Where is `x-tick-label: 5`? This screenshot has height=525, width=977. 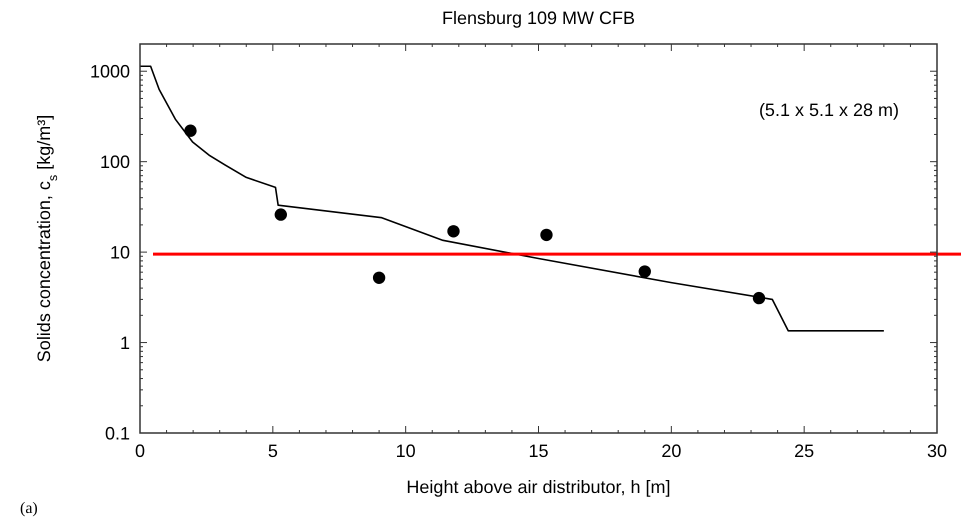
x-tick-label: 5 is located at coordinates (273, 451).